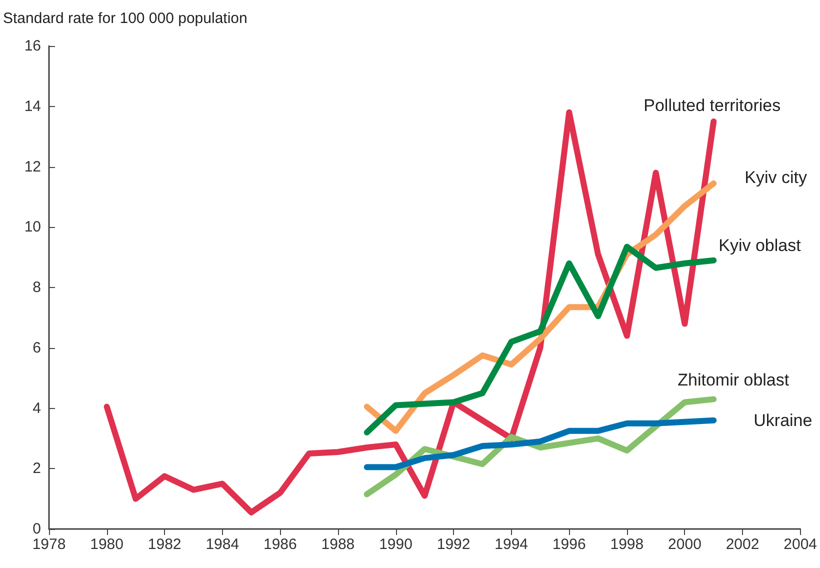 The width and height of the screenshot is (820, 568). What do you see at coordinates (223, 544) in the screenshot?
I see `x-tick-label: 1984` at bounding box center [223, 544].